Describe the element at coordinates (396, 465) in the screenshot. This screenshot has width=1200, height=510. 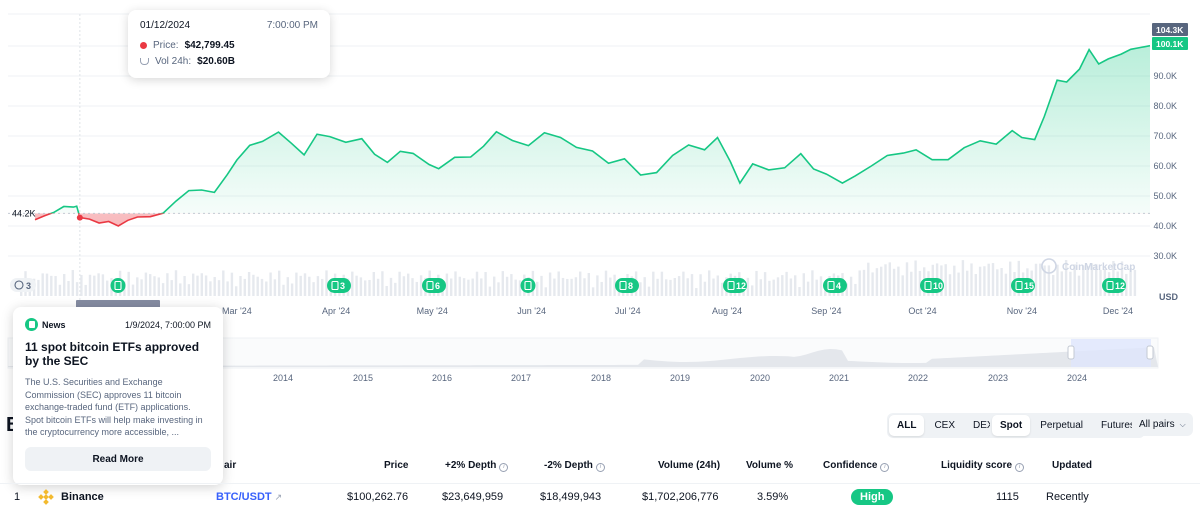
I see `header-price: Price` at that location.